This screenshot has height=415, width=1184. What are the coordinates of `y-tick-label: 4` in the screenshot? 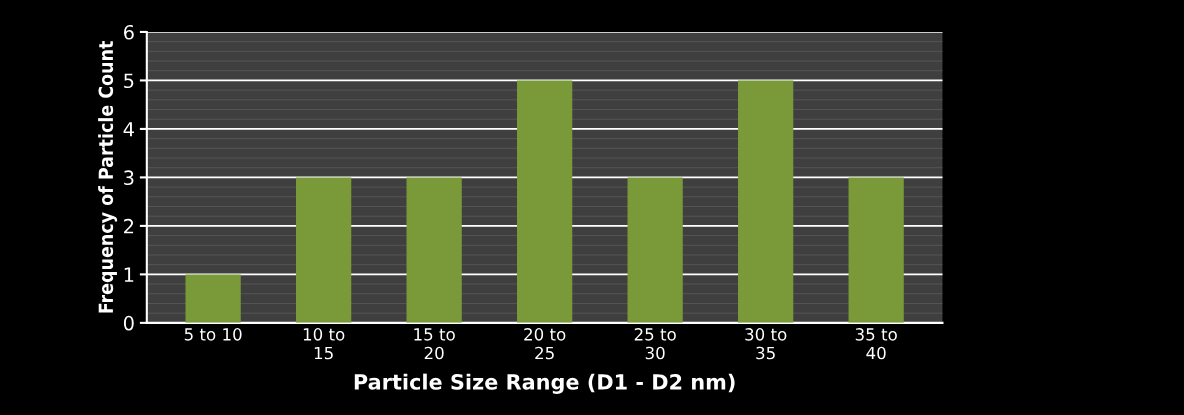 It's located at (128, 129).